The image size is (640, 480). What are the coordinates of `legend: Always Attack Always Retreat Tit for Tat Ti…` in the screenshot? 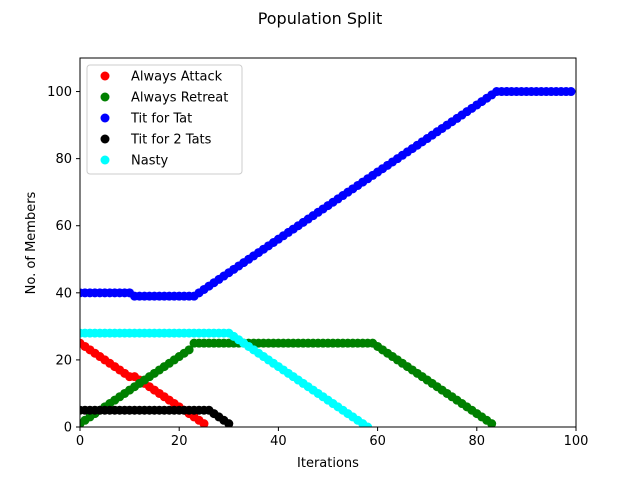 It's located at (164, 119).